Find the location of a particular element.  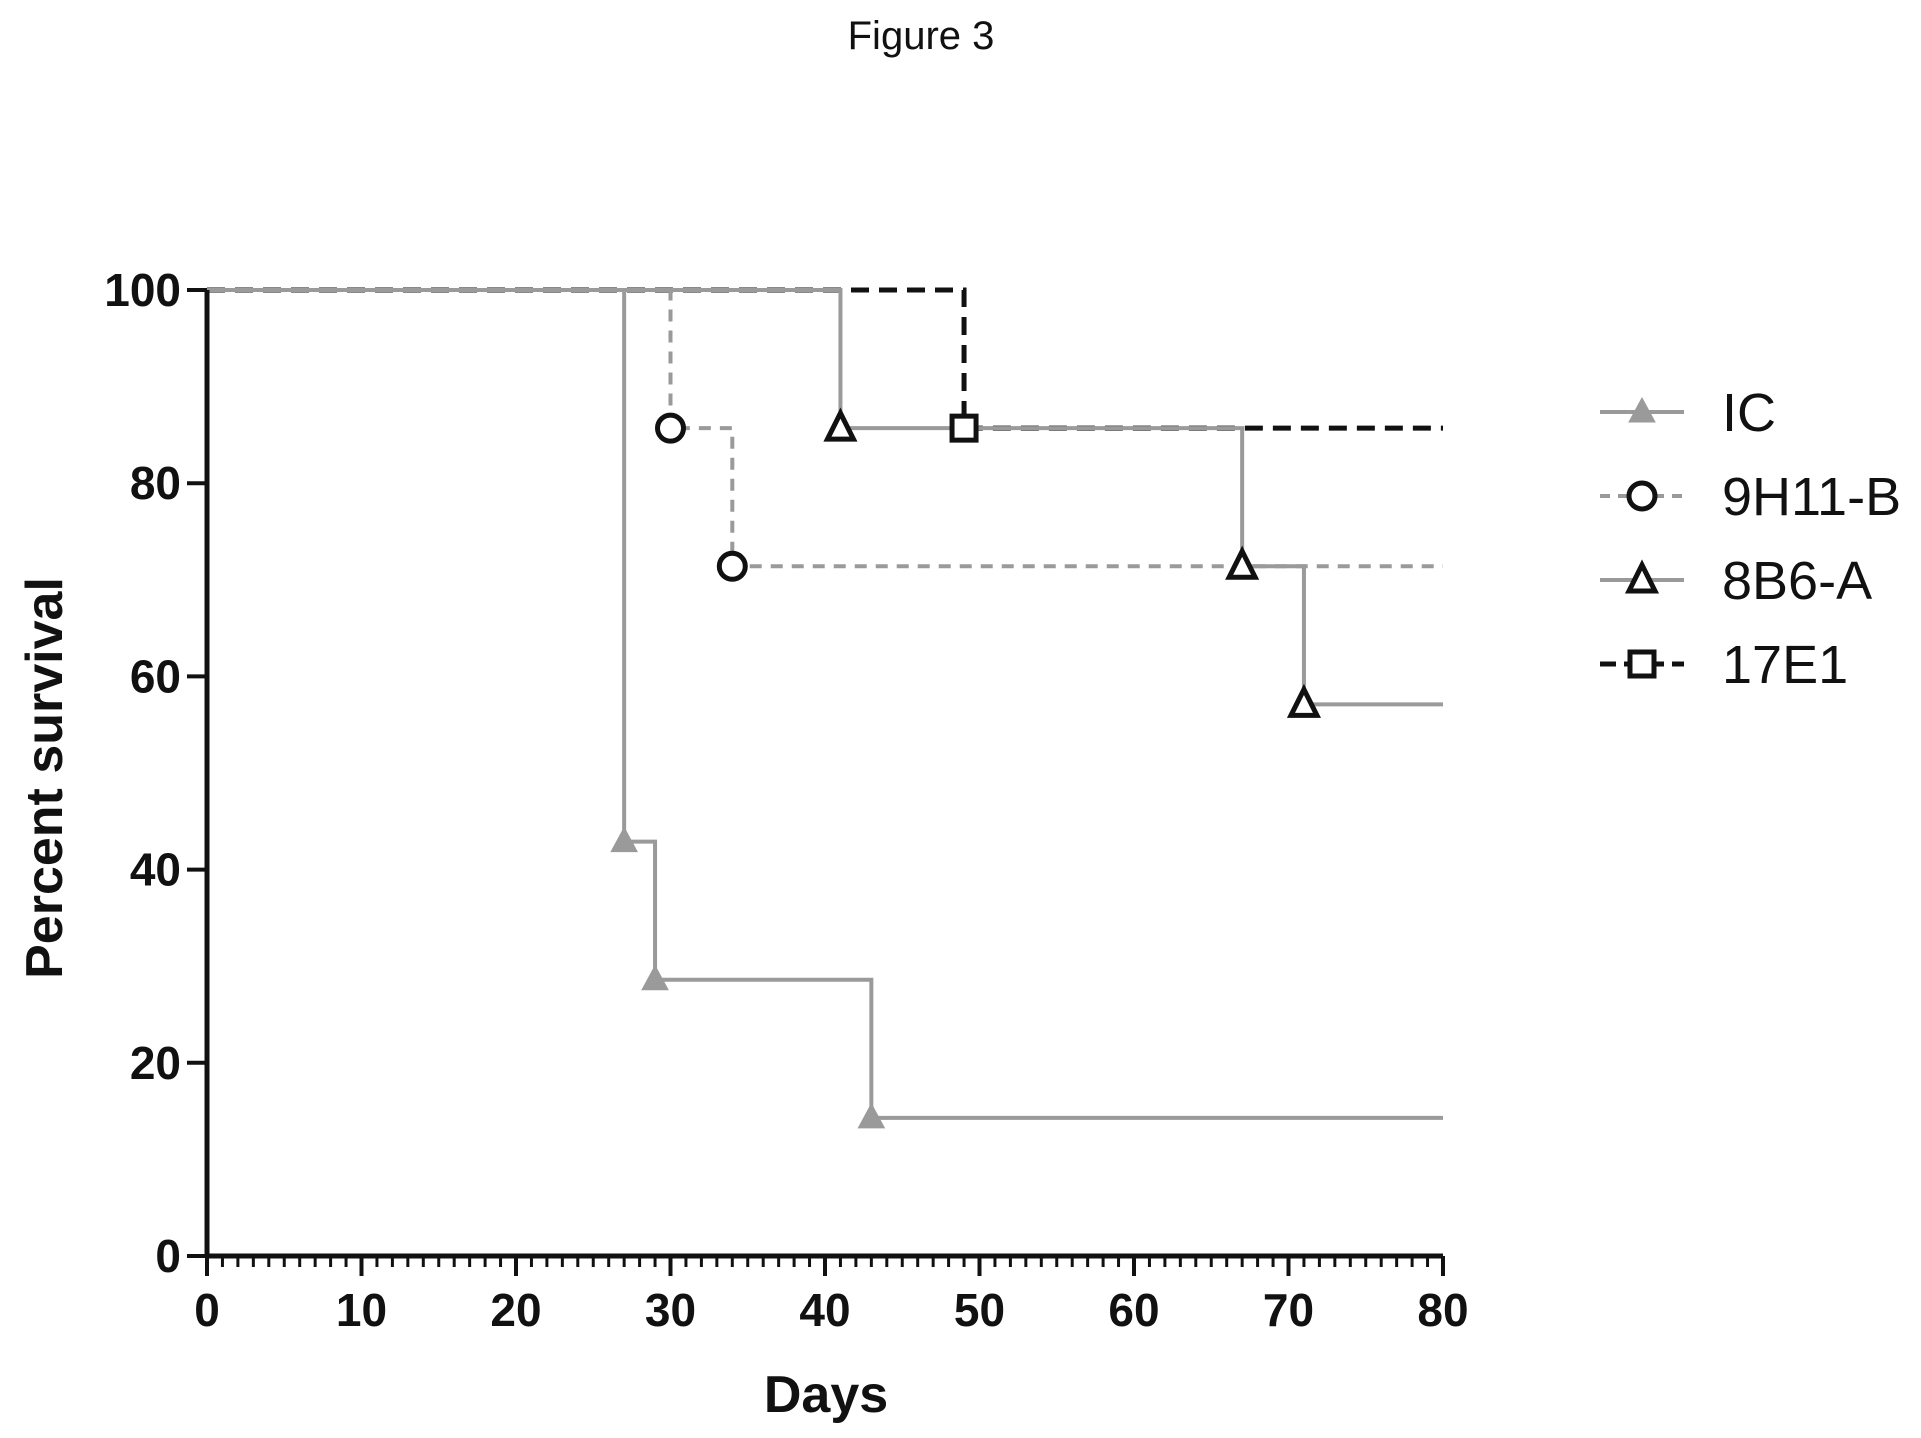

legend: IC 9H11-B 8B6-A 17E1 is located at coordinates (1750, 539).